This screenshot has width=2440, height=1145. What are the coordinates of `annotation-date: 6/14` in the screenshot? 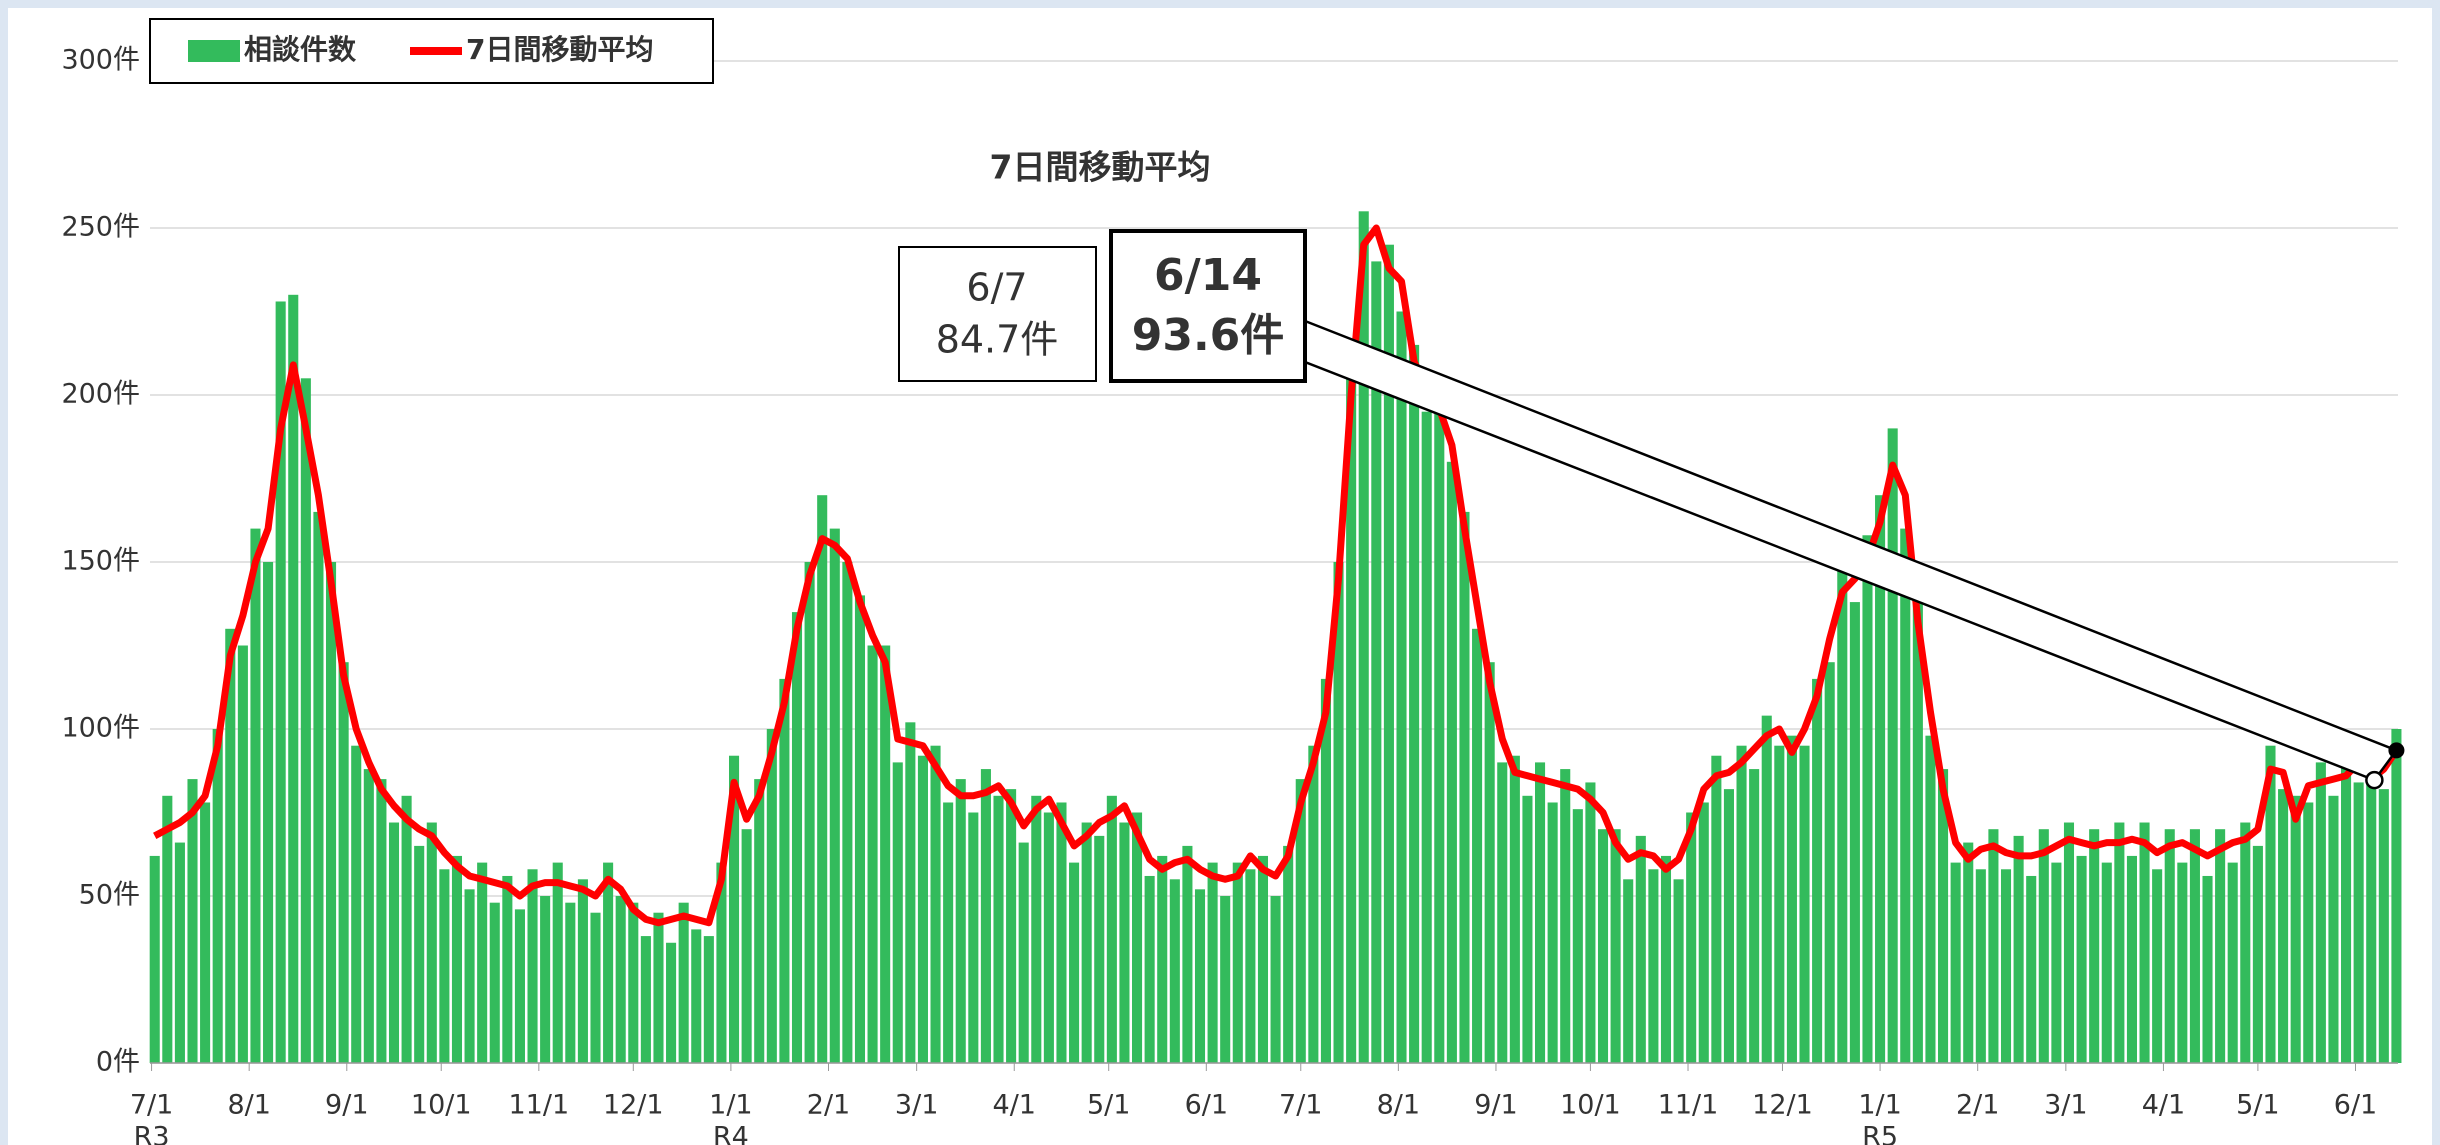 It's located at (1208, 275).